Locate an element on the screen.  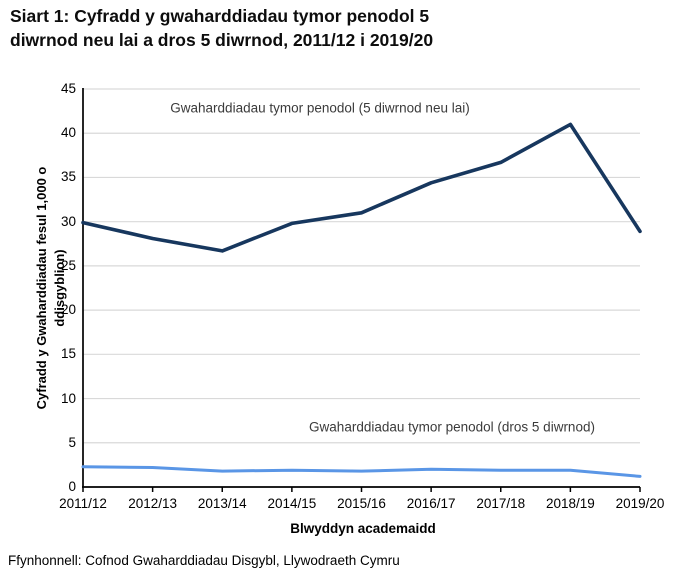
y-tick-label: 40 is located at coordinates (68, 133).